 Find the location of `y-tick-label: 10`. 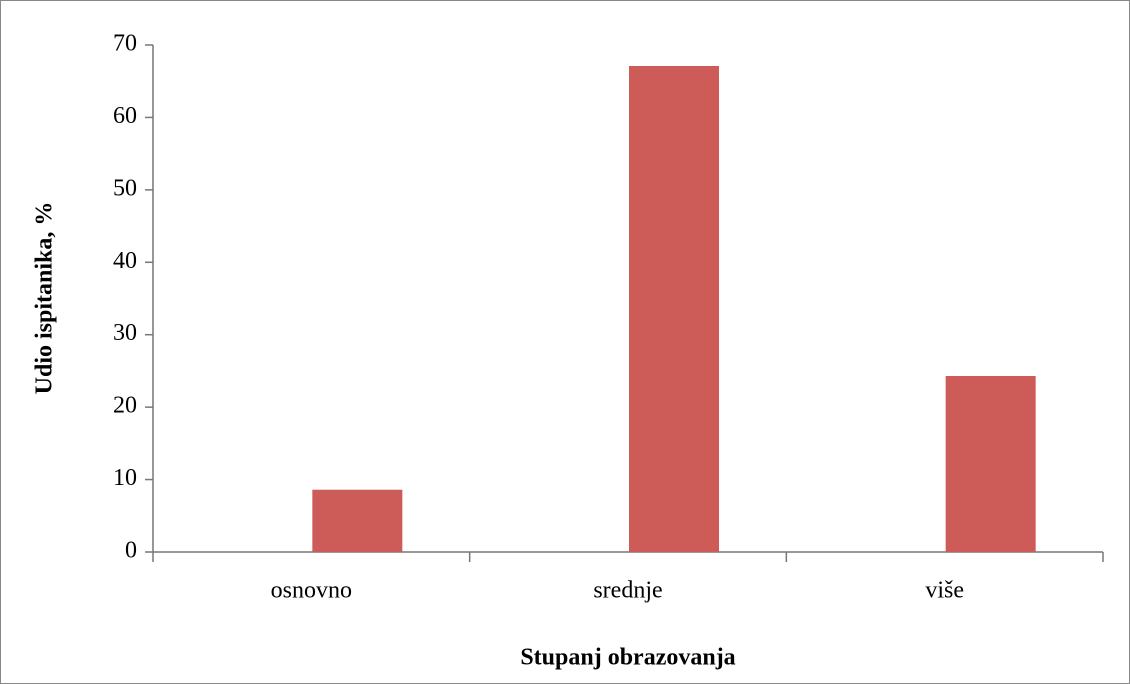

y-tick-label: 10 is located at coordinates (125, 478).